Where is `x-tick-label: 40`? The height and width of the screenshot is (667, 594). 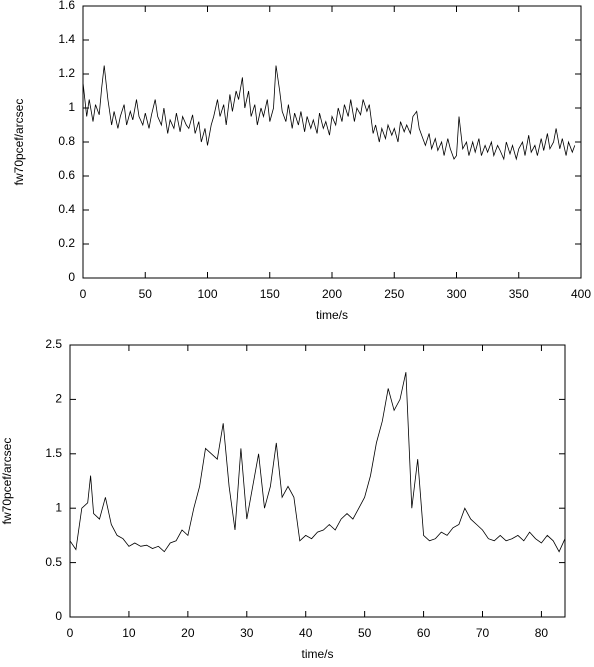 x-tick-label: 40 is located at coordinates (306, 633).